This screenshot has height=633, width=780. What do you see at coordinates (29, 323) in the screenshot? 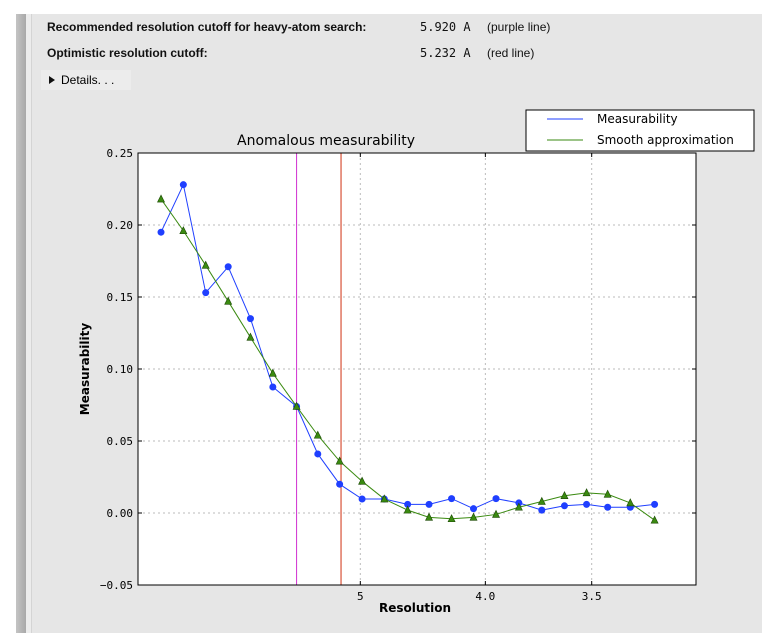
I see `window-edge-highlight` at bounding box center [29, 323].